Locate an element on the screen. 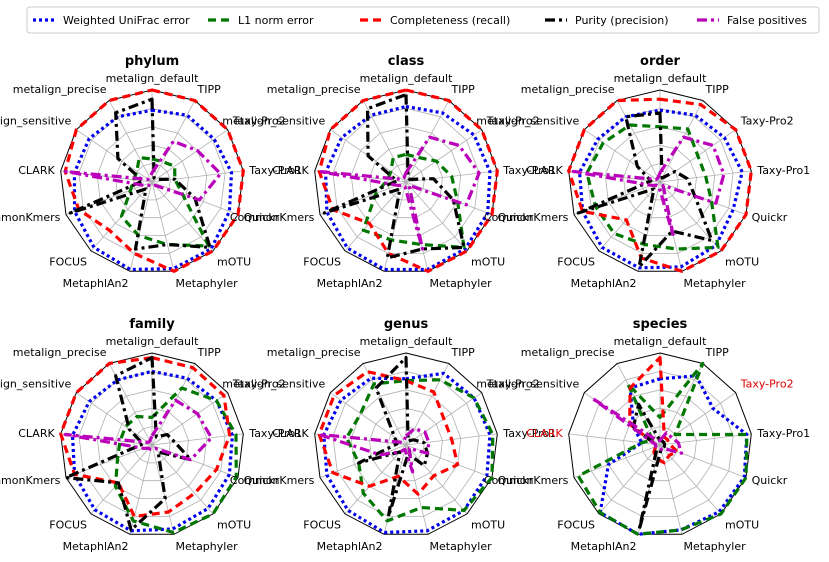 The height and width of the screenshot is (562, 829). panel-title: class is located at coordinates (406, 61).